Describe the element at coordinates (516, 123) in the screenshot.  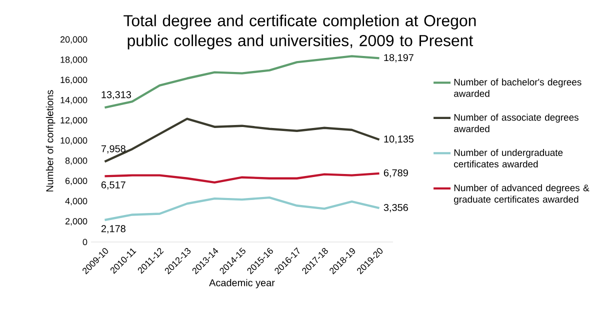
I see `legend-label: Number of associate degrees awarded` at that location.